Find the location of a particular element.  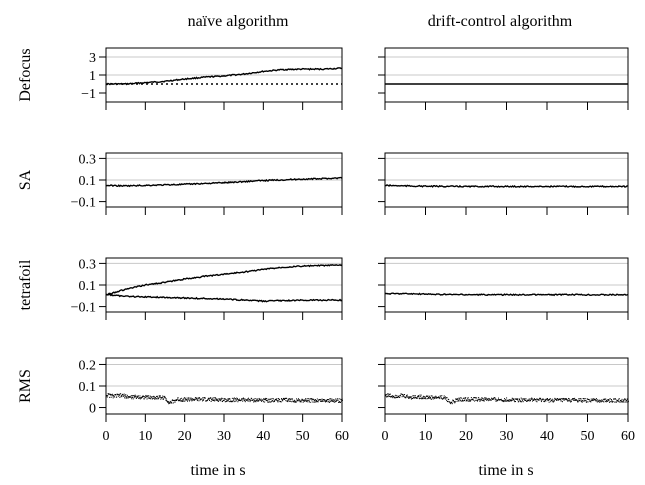

y-tick-label: 1 is located at coordinates (92, 76).